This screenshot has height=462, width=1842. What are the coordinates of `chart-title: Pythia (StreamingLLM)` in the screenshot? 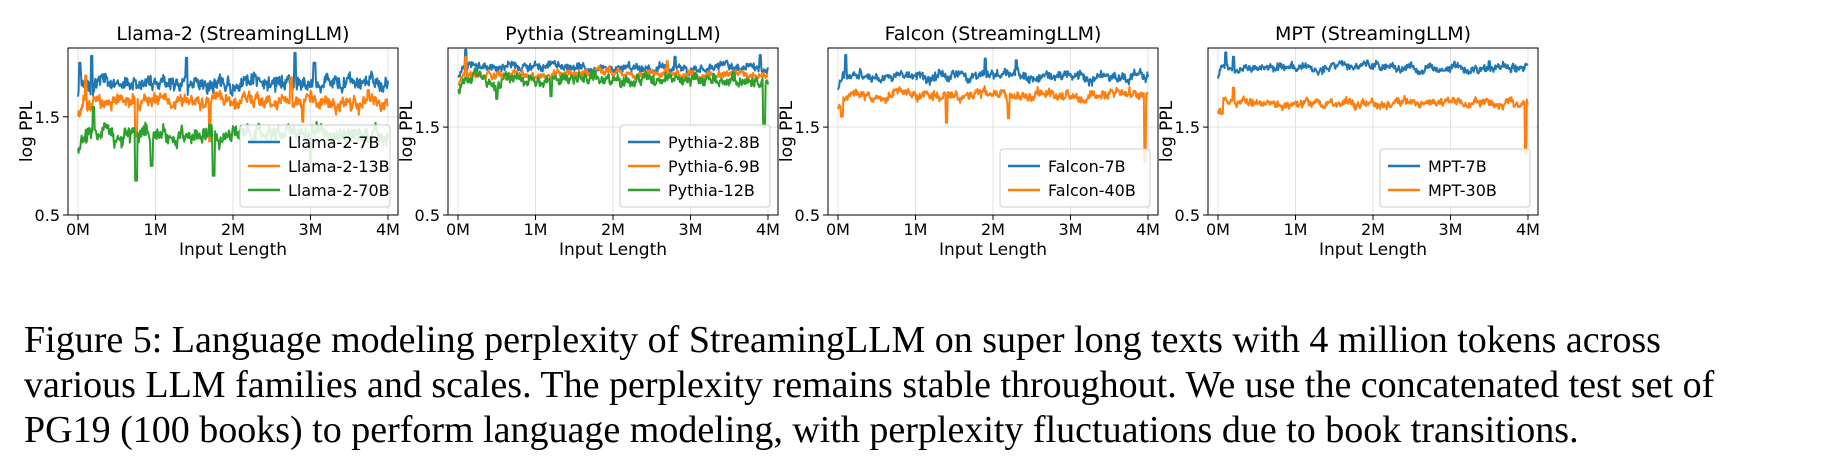 It's located at (613, 34).